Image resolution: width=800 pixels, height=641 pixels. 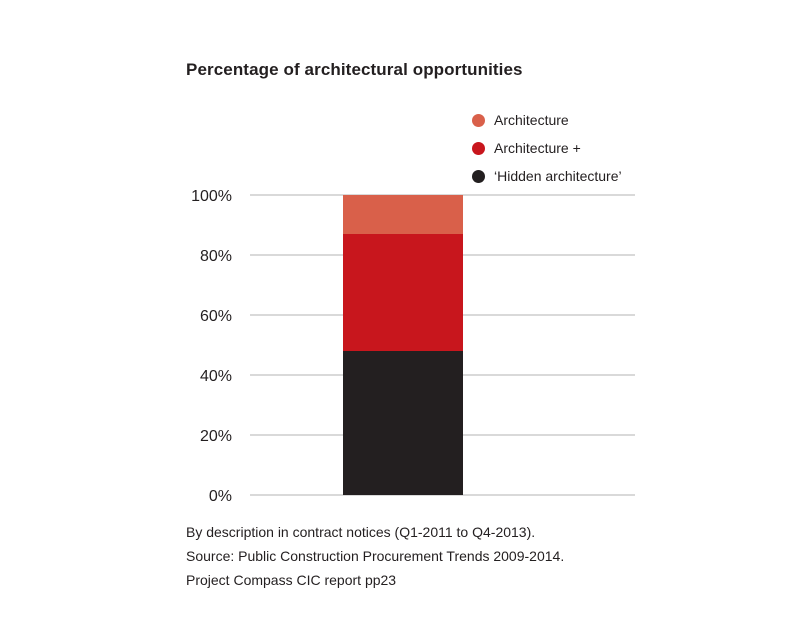 I want to click on y-axis-ticks: 0% 20% 40% 60% 80% 100%, so click(x=211, y=346).